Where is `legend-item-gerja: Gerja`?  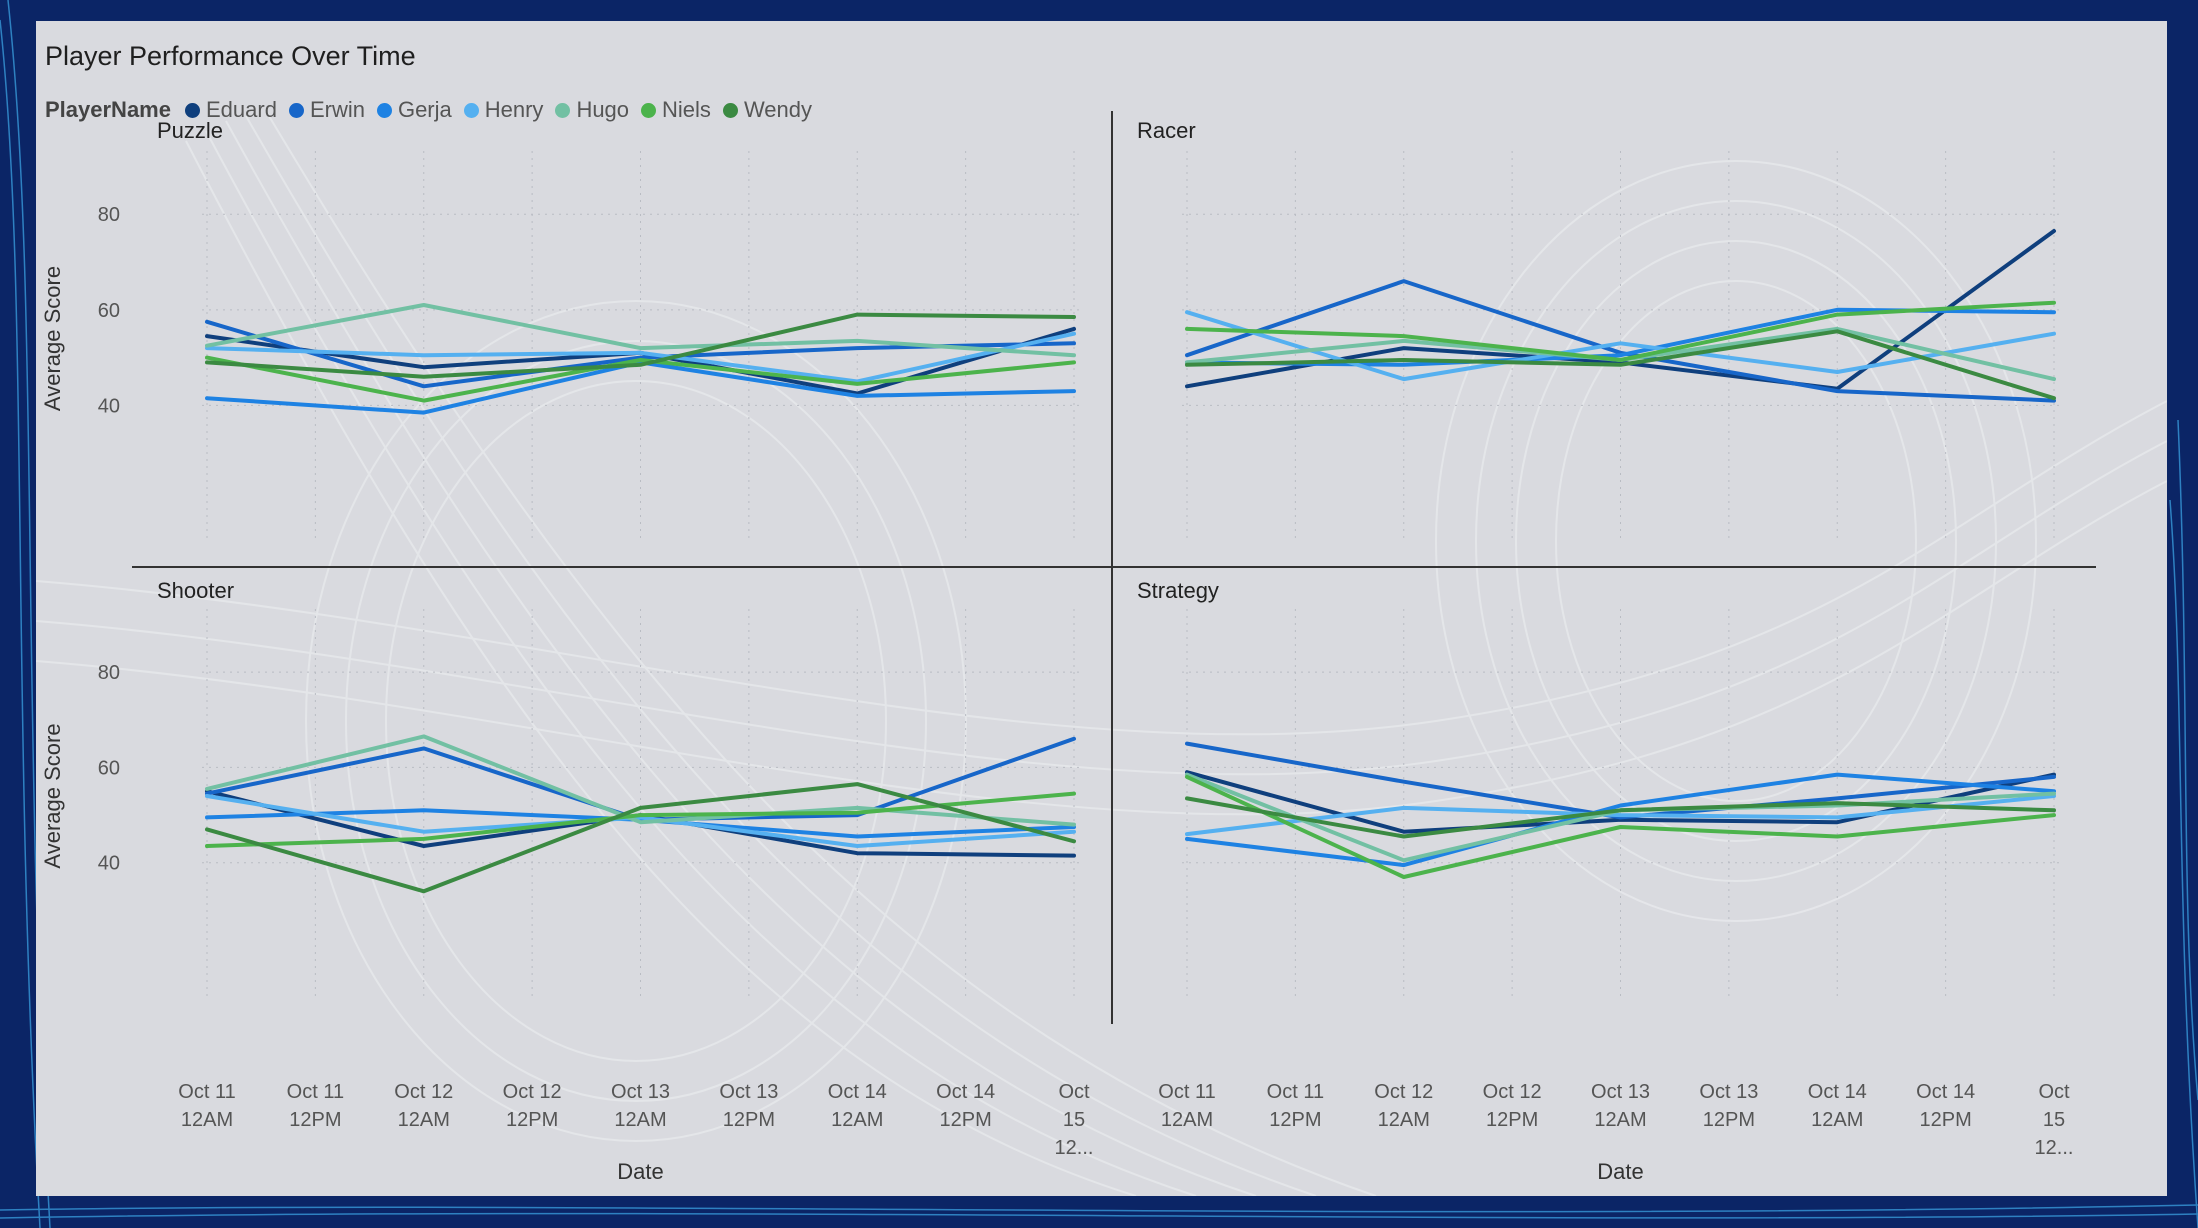
legend-item-gerja: Gerja is located at coordinates (414, 110).